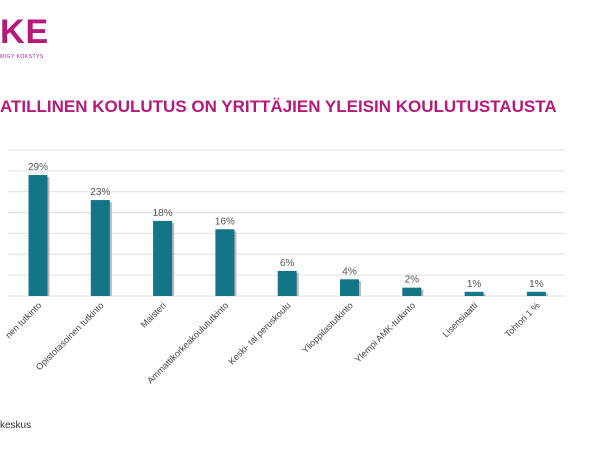  I want to click on category-label: Keski- tai peruskoulu, so click(259, 333).